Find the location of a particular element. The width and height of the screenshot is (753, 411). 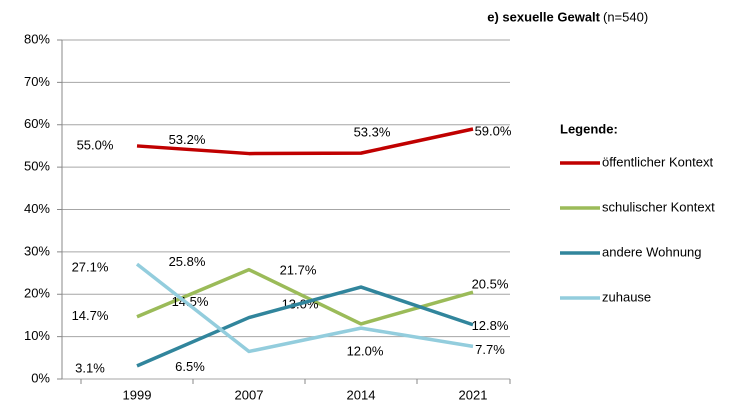

data-label: 14.7% is located at coordinates (90, 315).